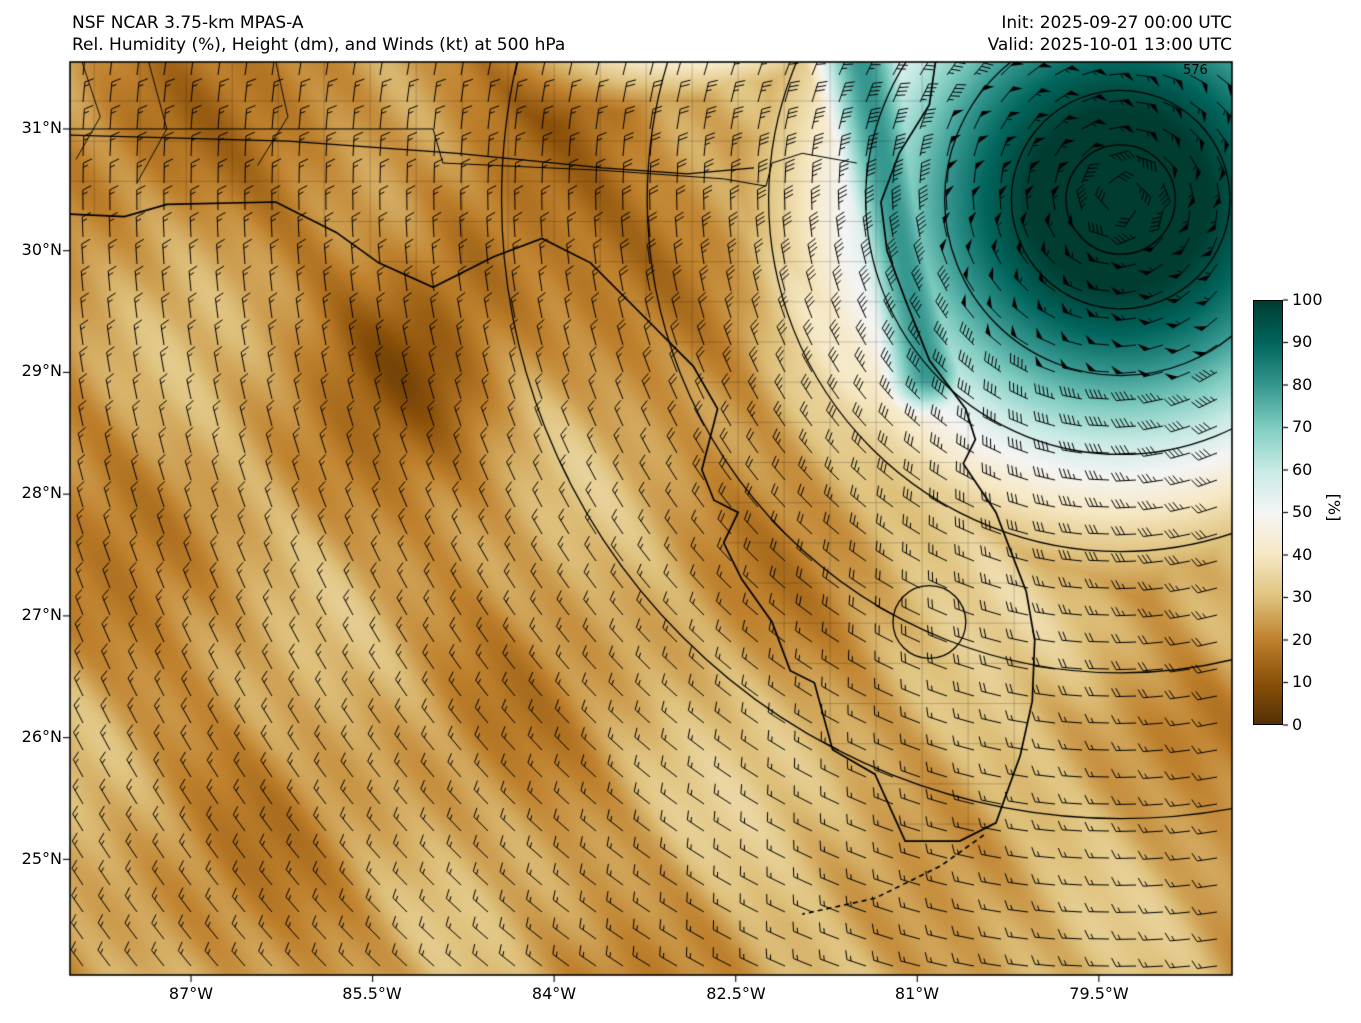 This screenshot has width=1361, height=1023. I want to click on lon-tick-label: 84°W, so click(554, 993).